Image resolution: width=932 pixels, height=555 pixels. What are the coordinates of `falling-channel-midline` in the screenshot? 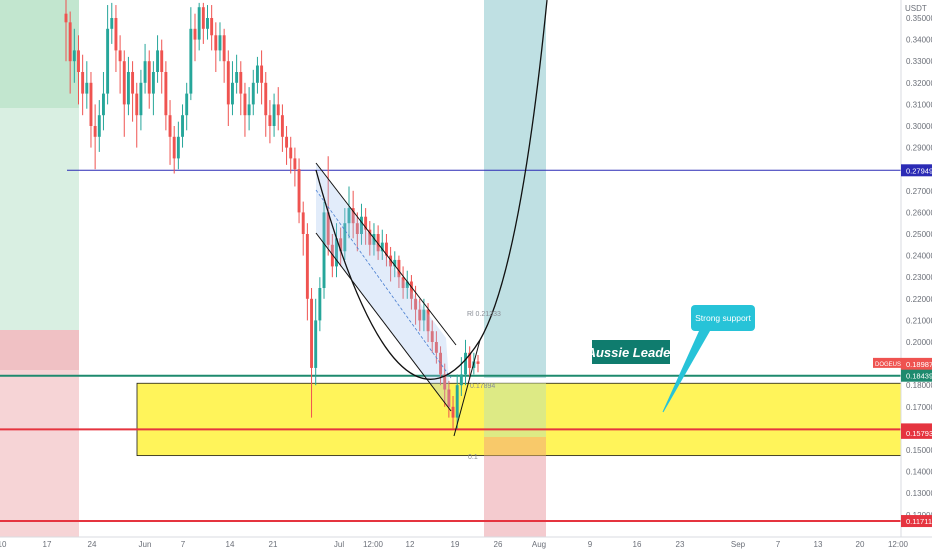 It's located at (383, 284).